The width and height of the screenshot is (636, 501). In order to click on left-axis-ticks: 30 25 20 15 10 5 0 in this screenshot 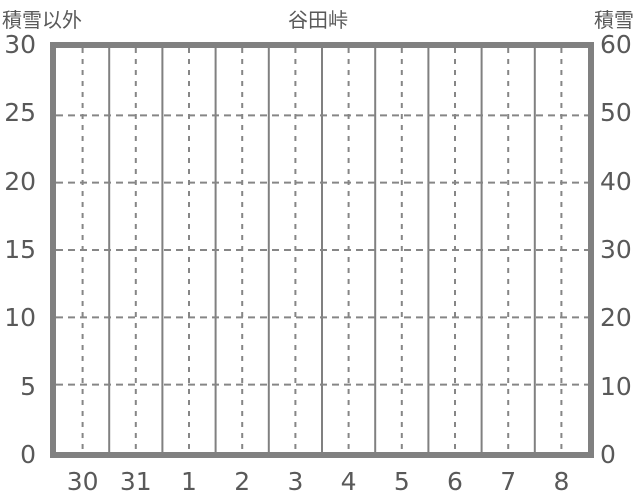, I will do `click(18, 250)`.